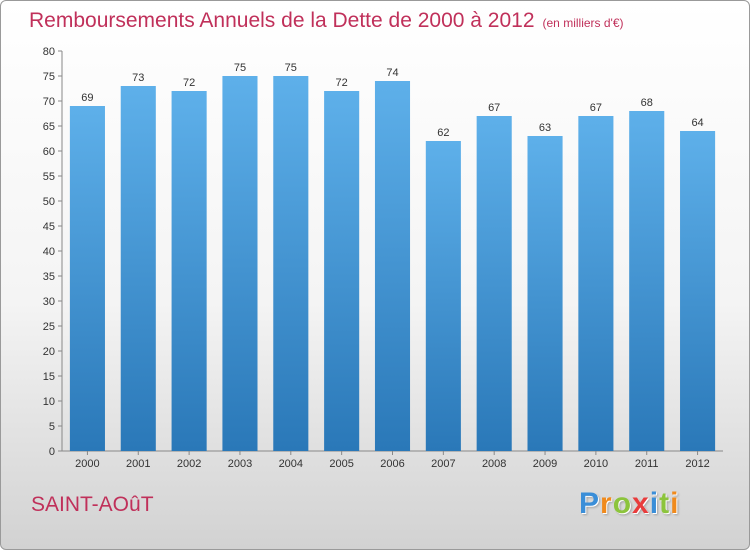  I want to click on x-tick-label-2010: 2010, so click(596, 464).